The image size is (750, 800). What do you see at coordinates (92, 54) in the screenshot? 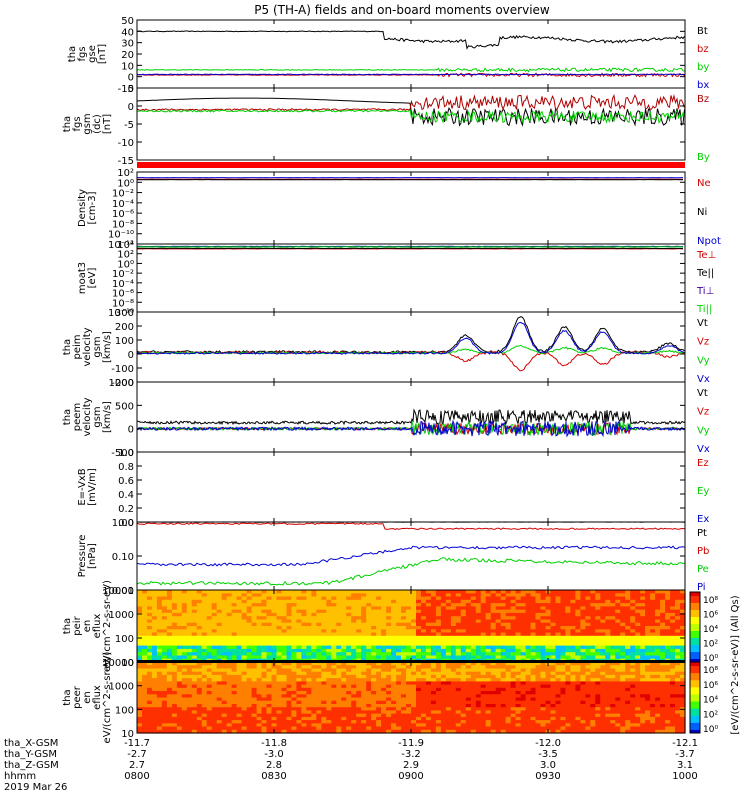
I see `y-axis-label-word: gse` at bounding box center [92, 54].